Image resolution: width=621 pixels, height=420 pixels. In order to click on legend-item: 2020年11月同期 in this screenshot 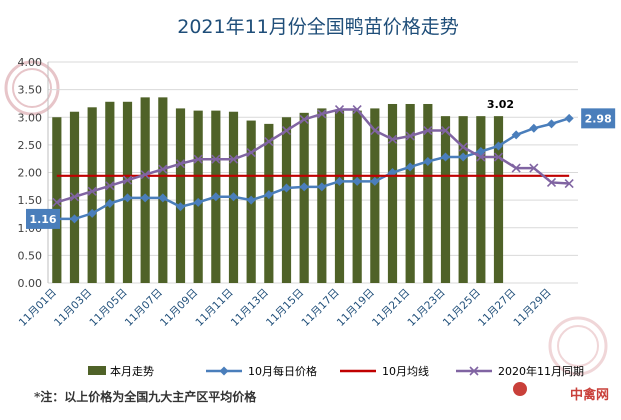, I will do `click(520, 371)`.